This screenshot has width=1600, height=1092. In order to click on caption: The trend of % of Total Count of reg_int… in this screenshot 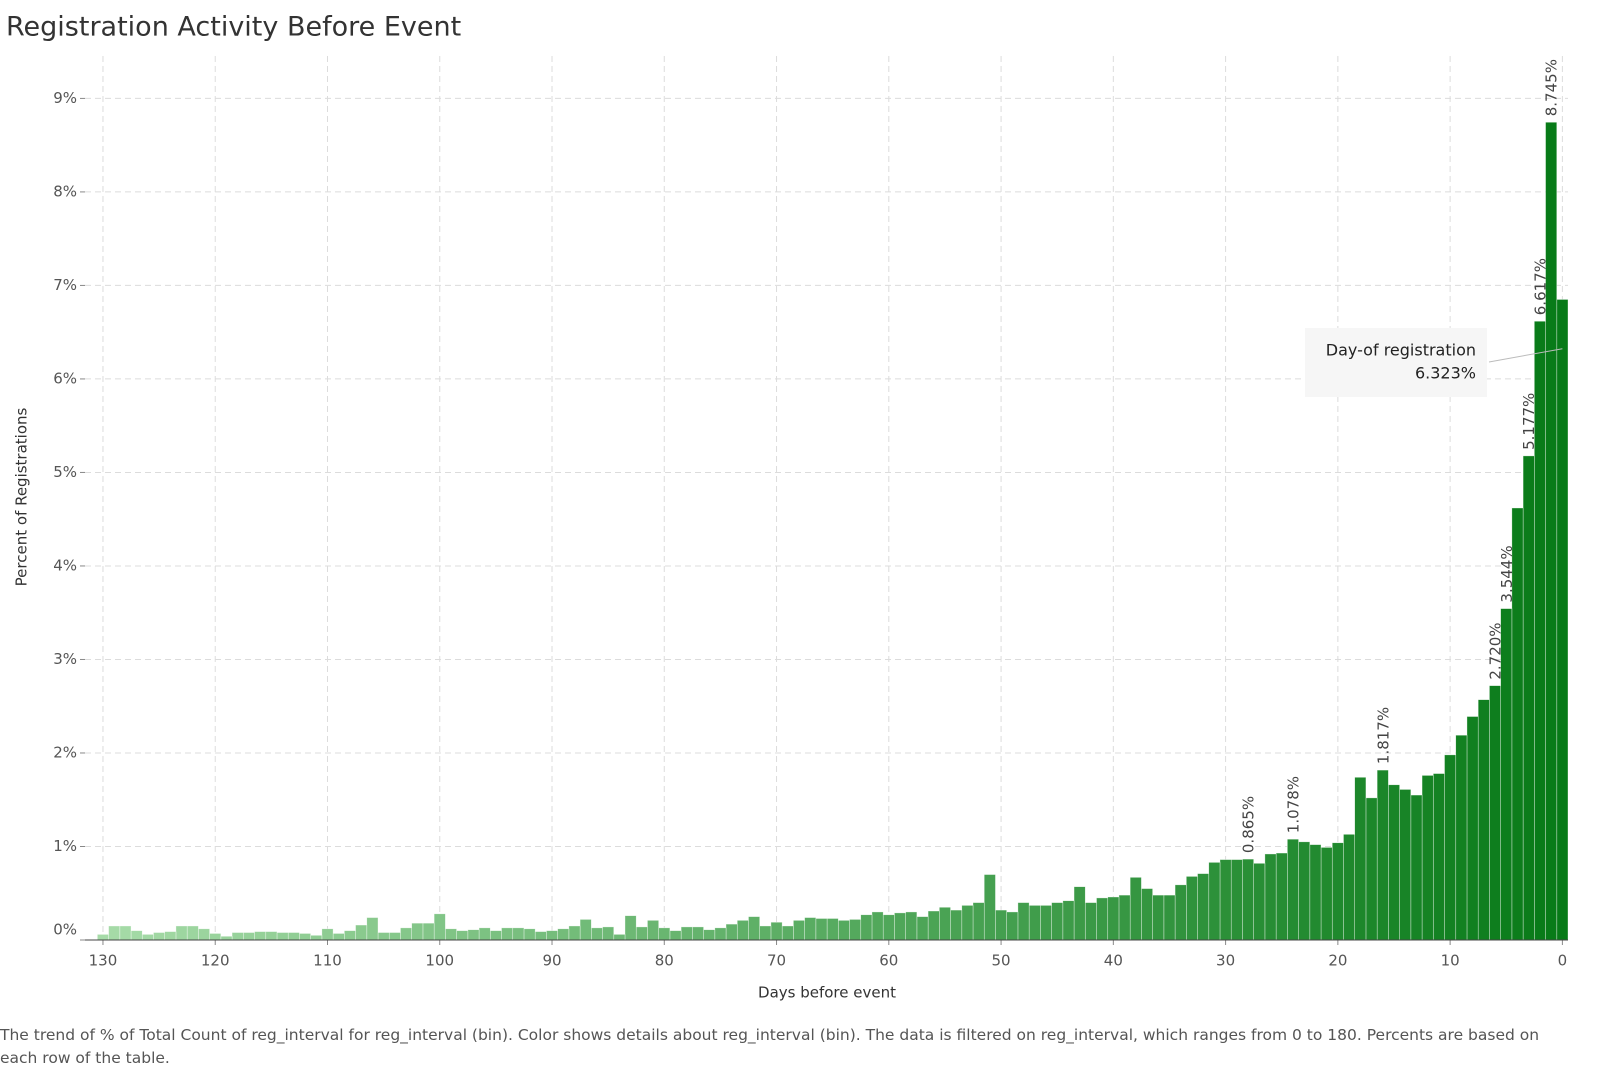, I will do `click(770, 1046)`.